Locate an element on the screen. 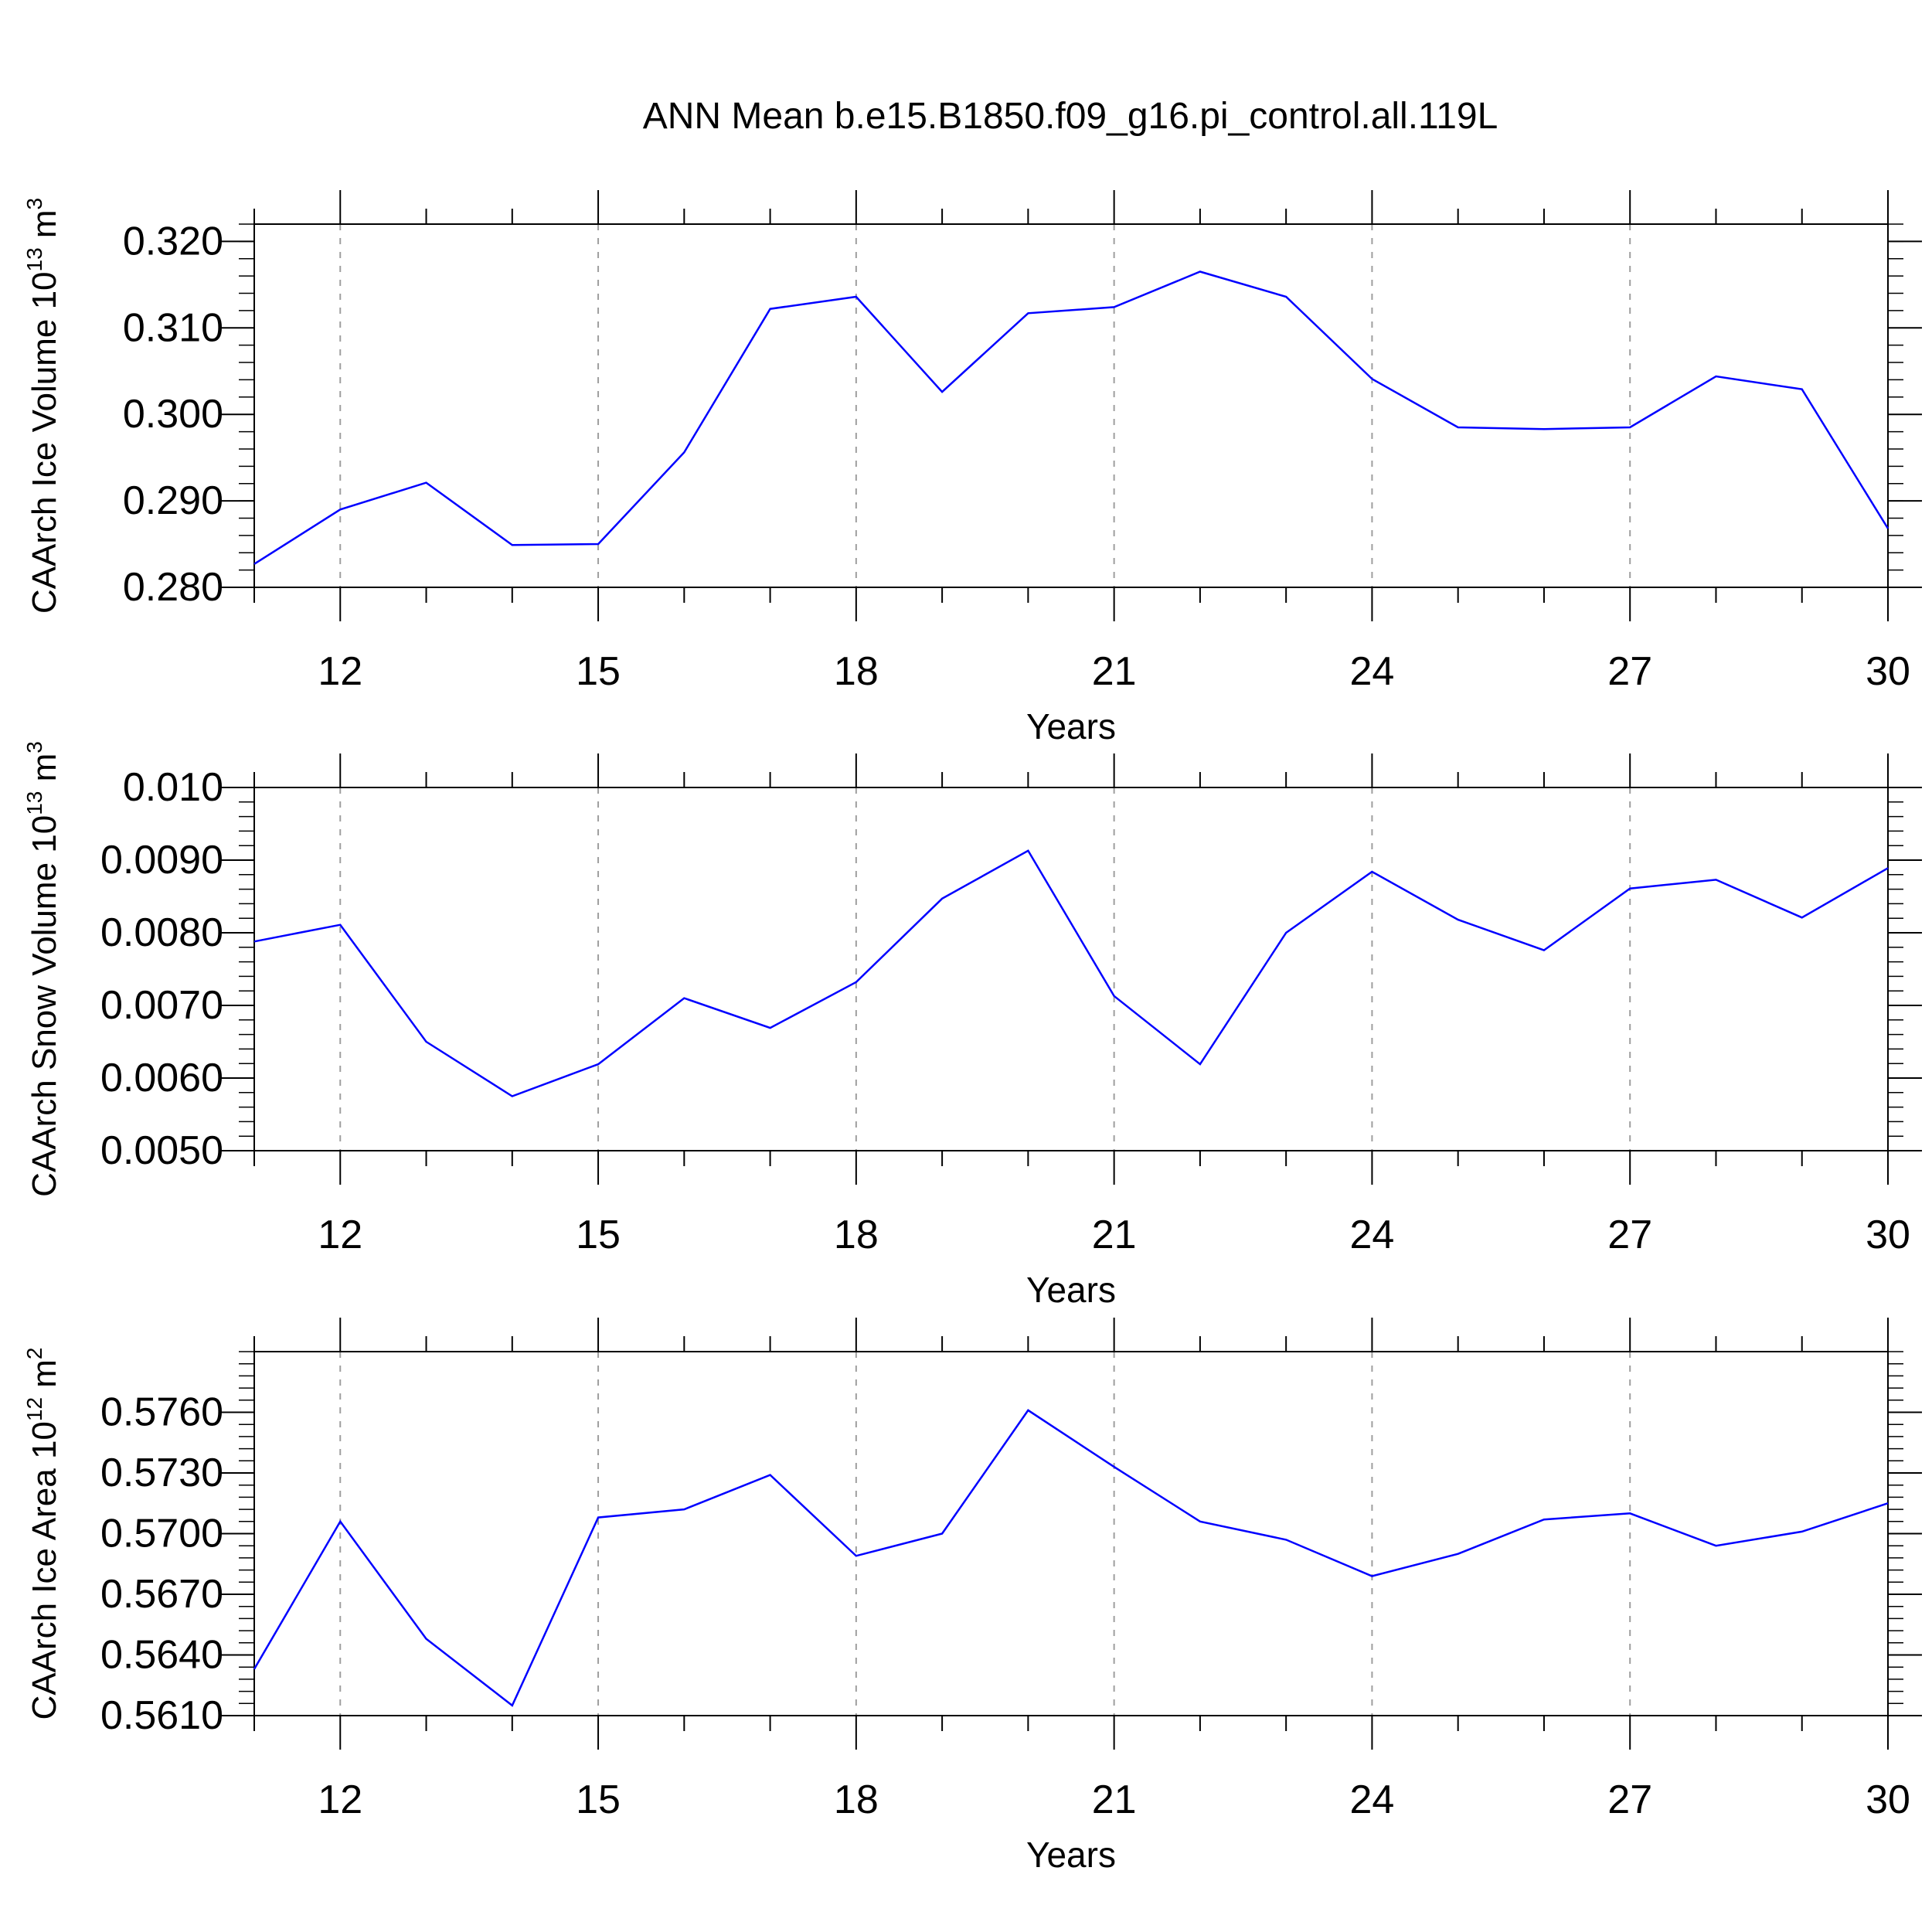  y-tick-label: 0.5640 is located at coordinates (161, 1656).